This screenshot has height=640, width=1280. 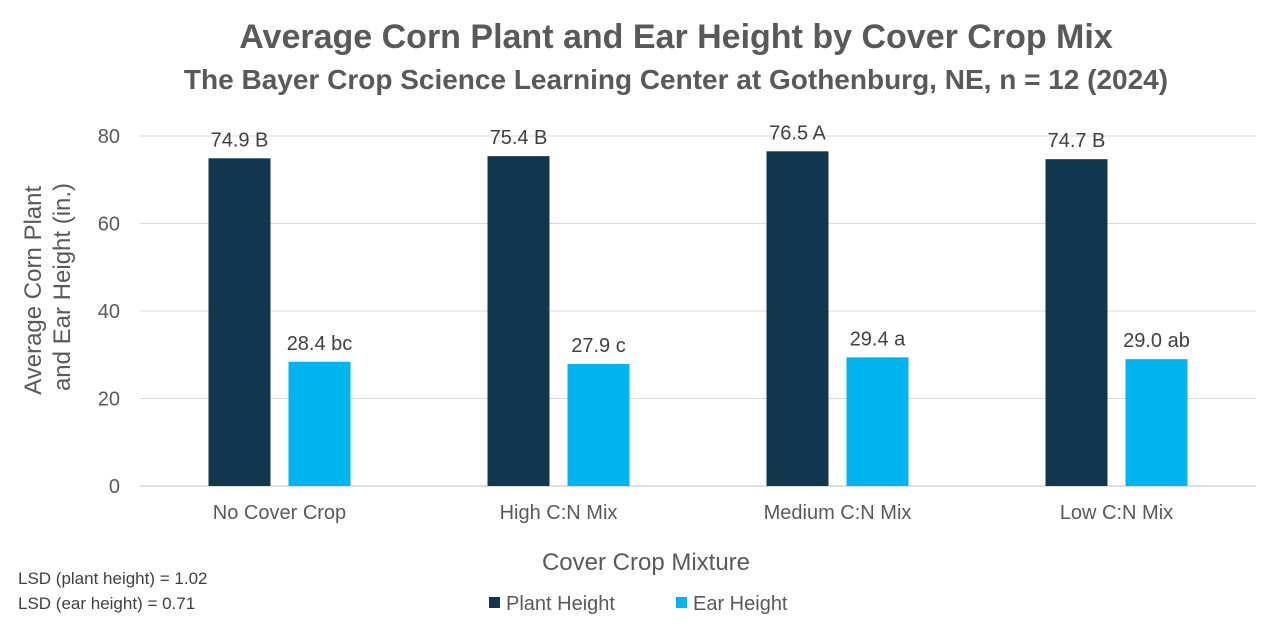 I want to click on legend: Plant Height Ear Height, so click(x=638, y=604).